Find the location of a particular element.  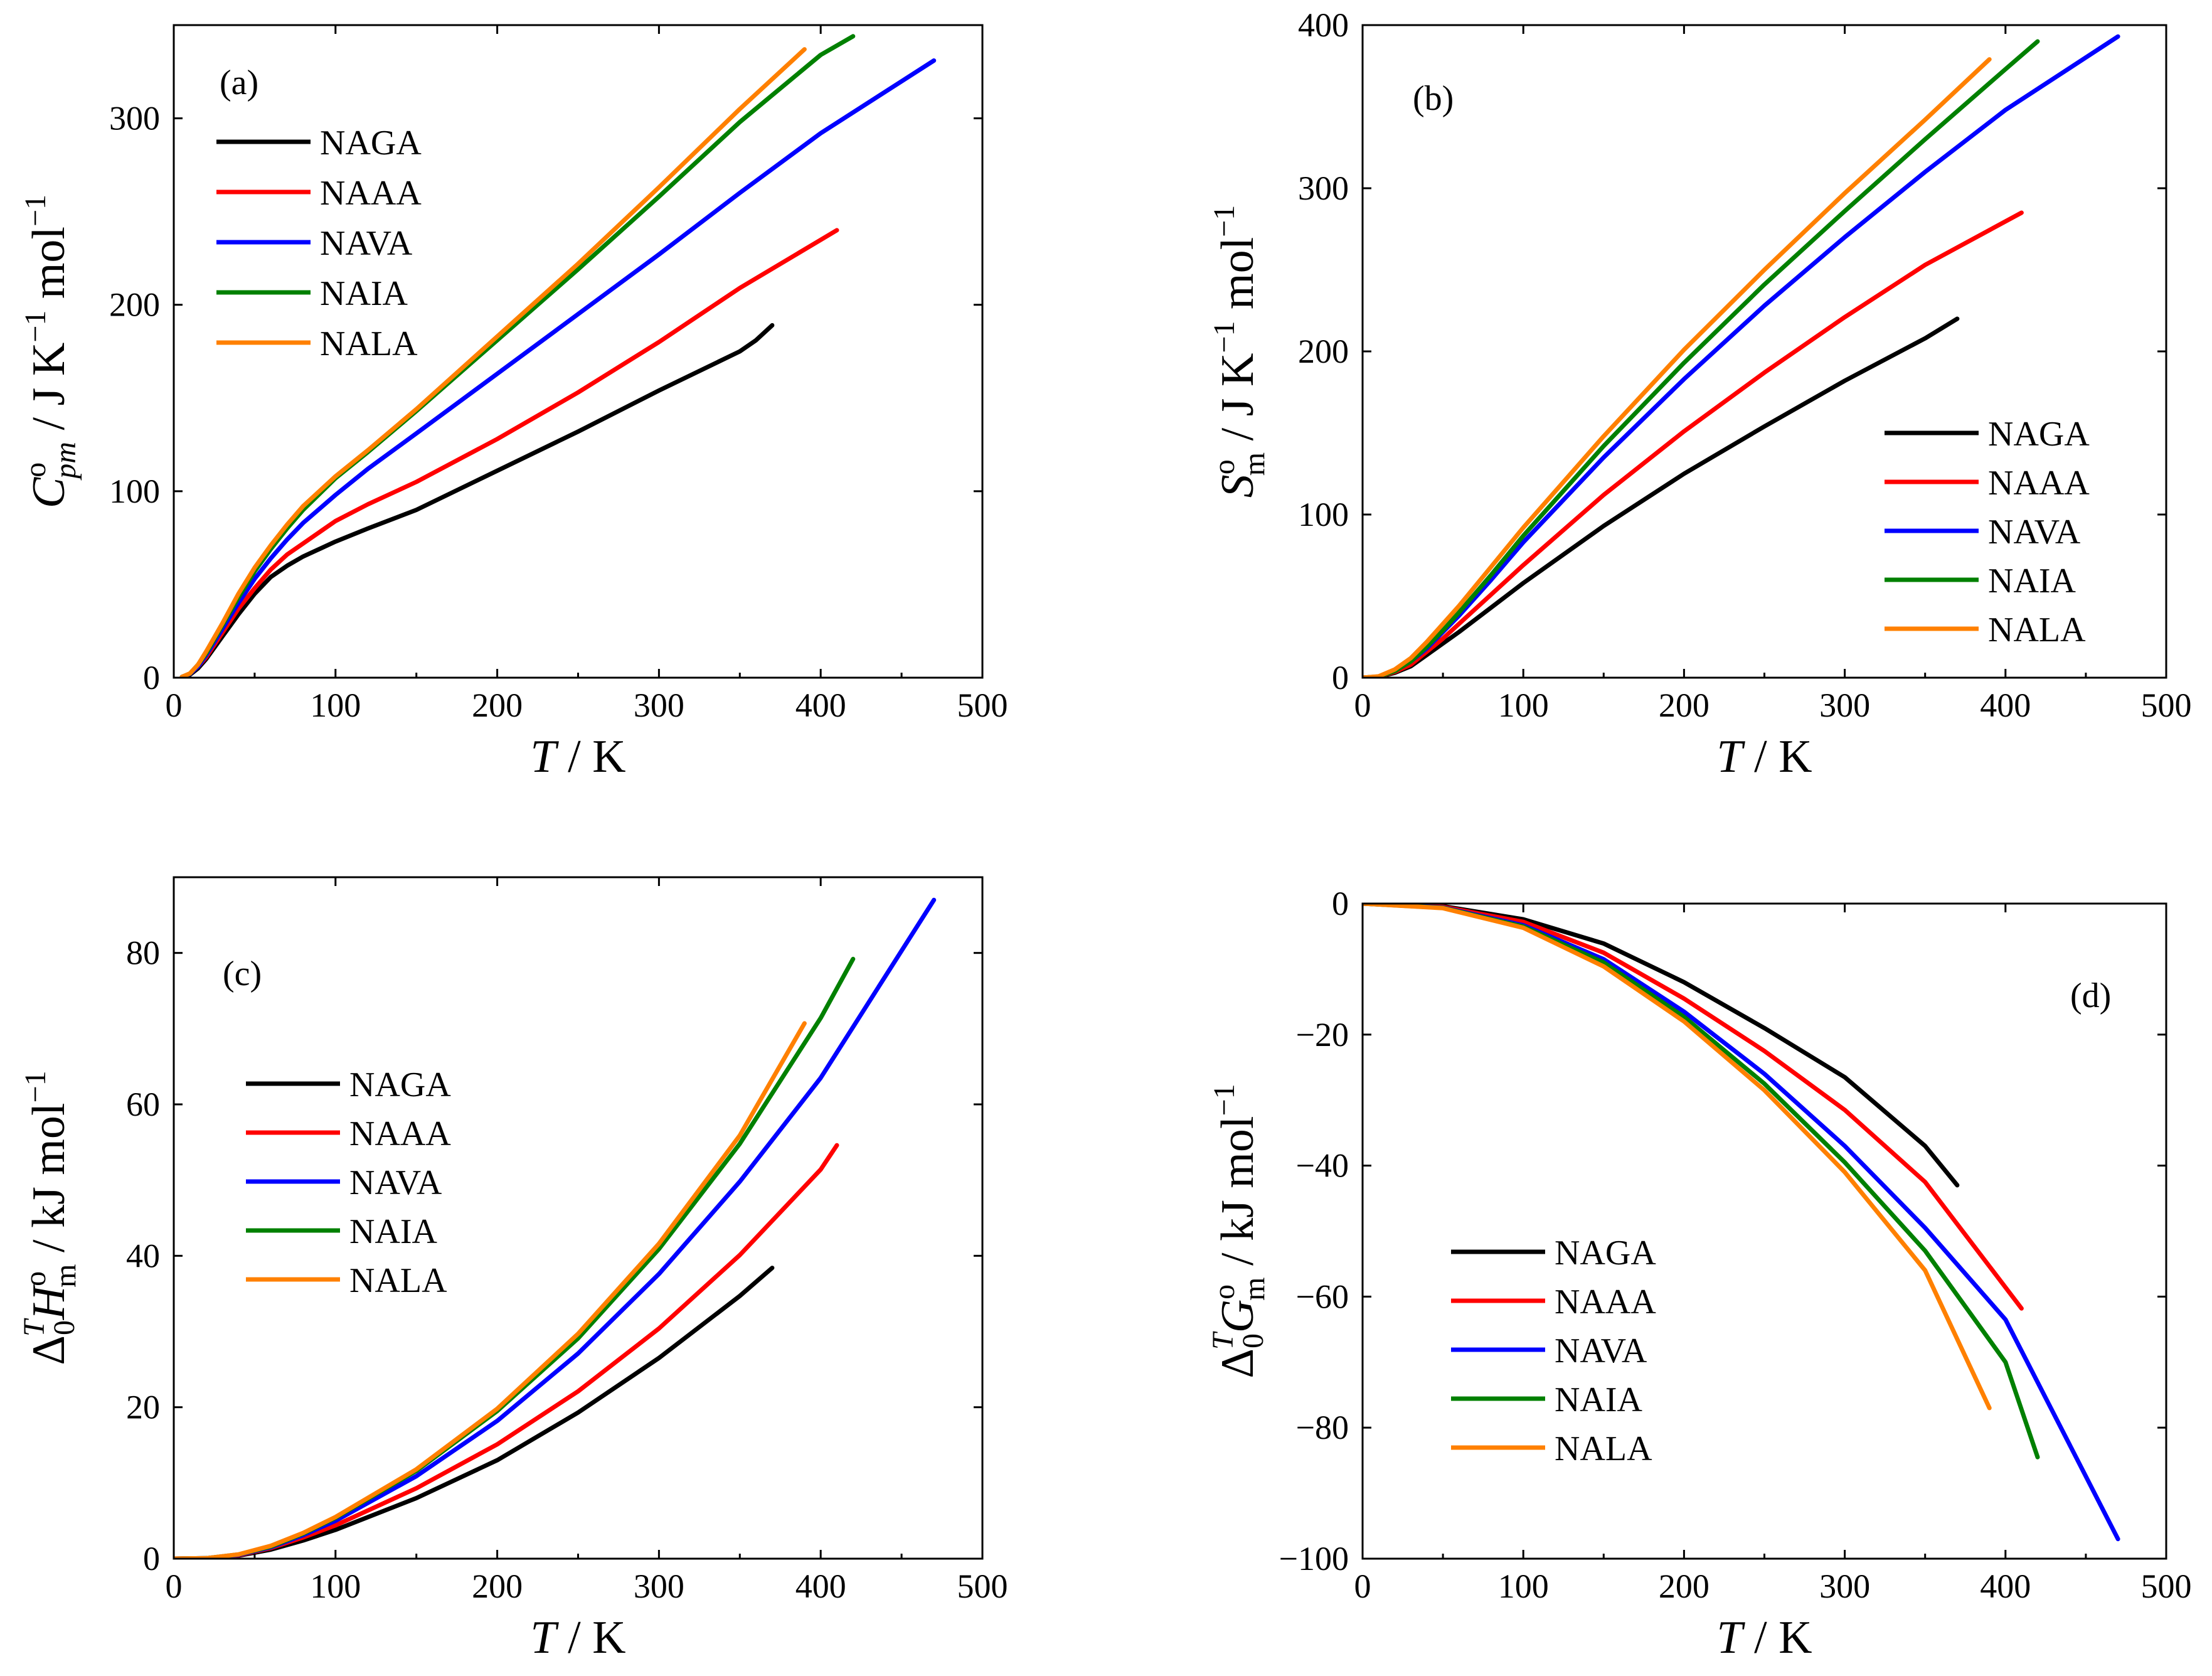

y-tick-label: 40 is located at coordinates (143, 1255).